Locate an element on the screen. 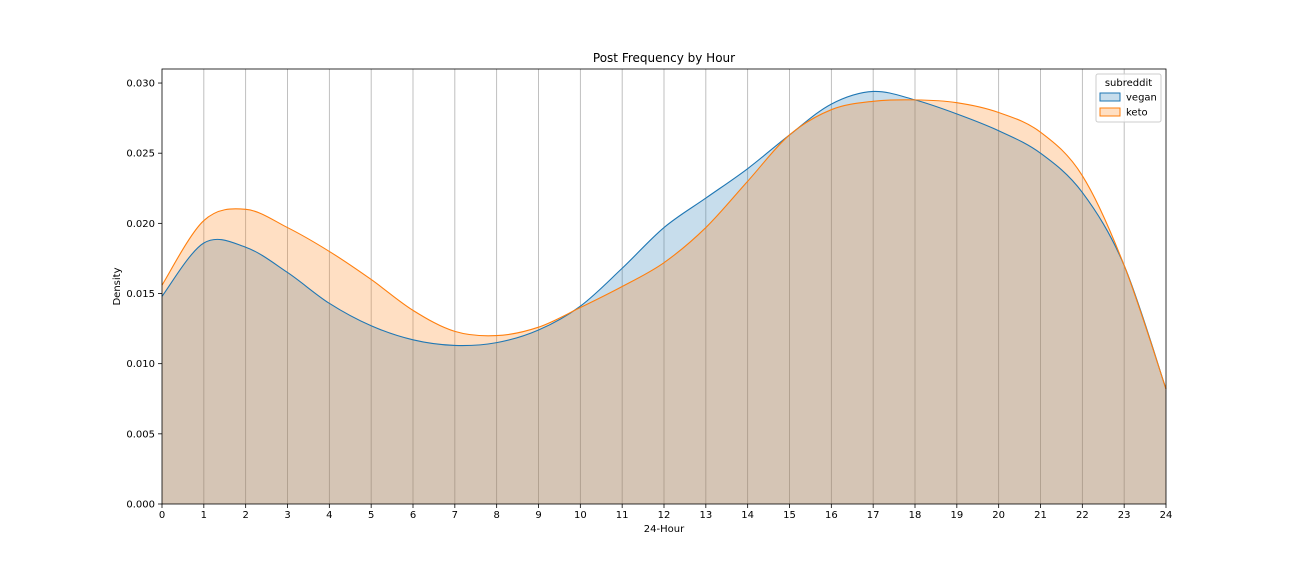 The width and height of the screenshot is (1296, 581). x-tick-label: 4 is located at coordinates (329, 515).